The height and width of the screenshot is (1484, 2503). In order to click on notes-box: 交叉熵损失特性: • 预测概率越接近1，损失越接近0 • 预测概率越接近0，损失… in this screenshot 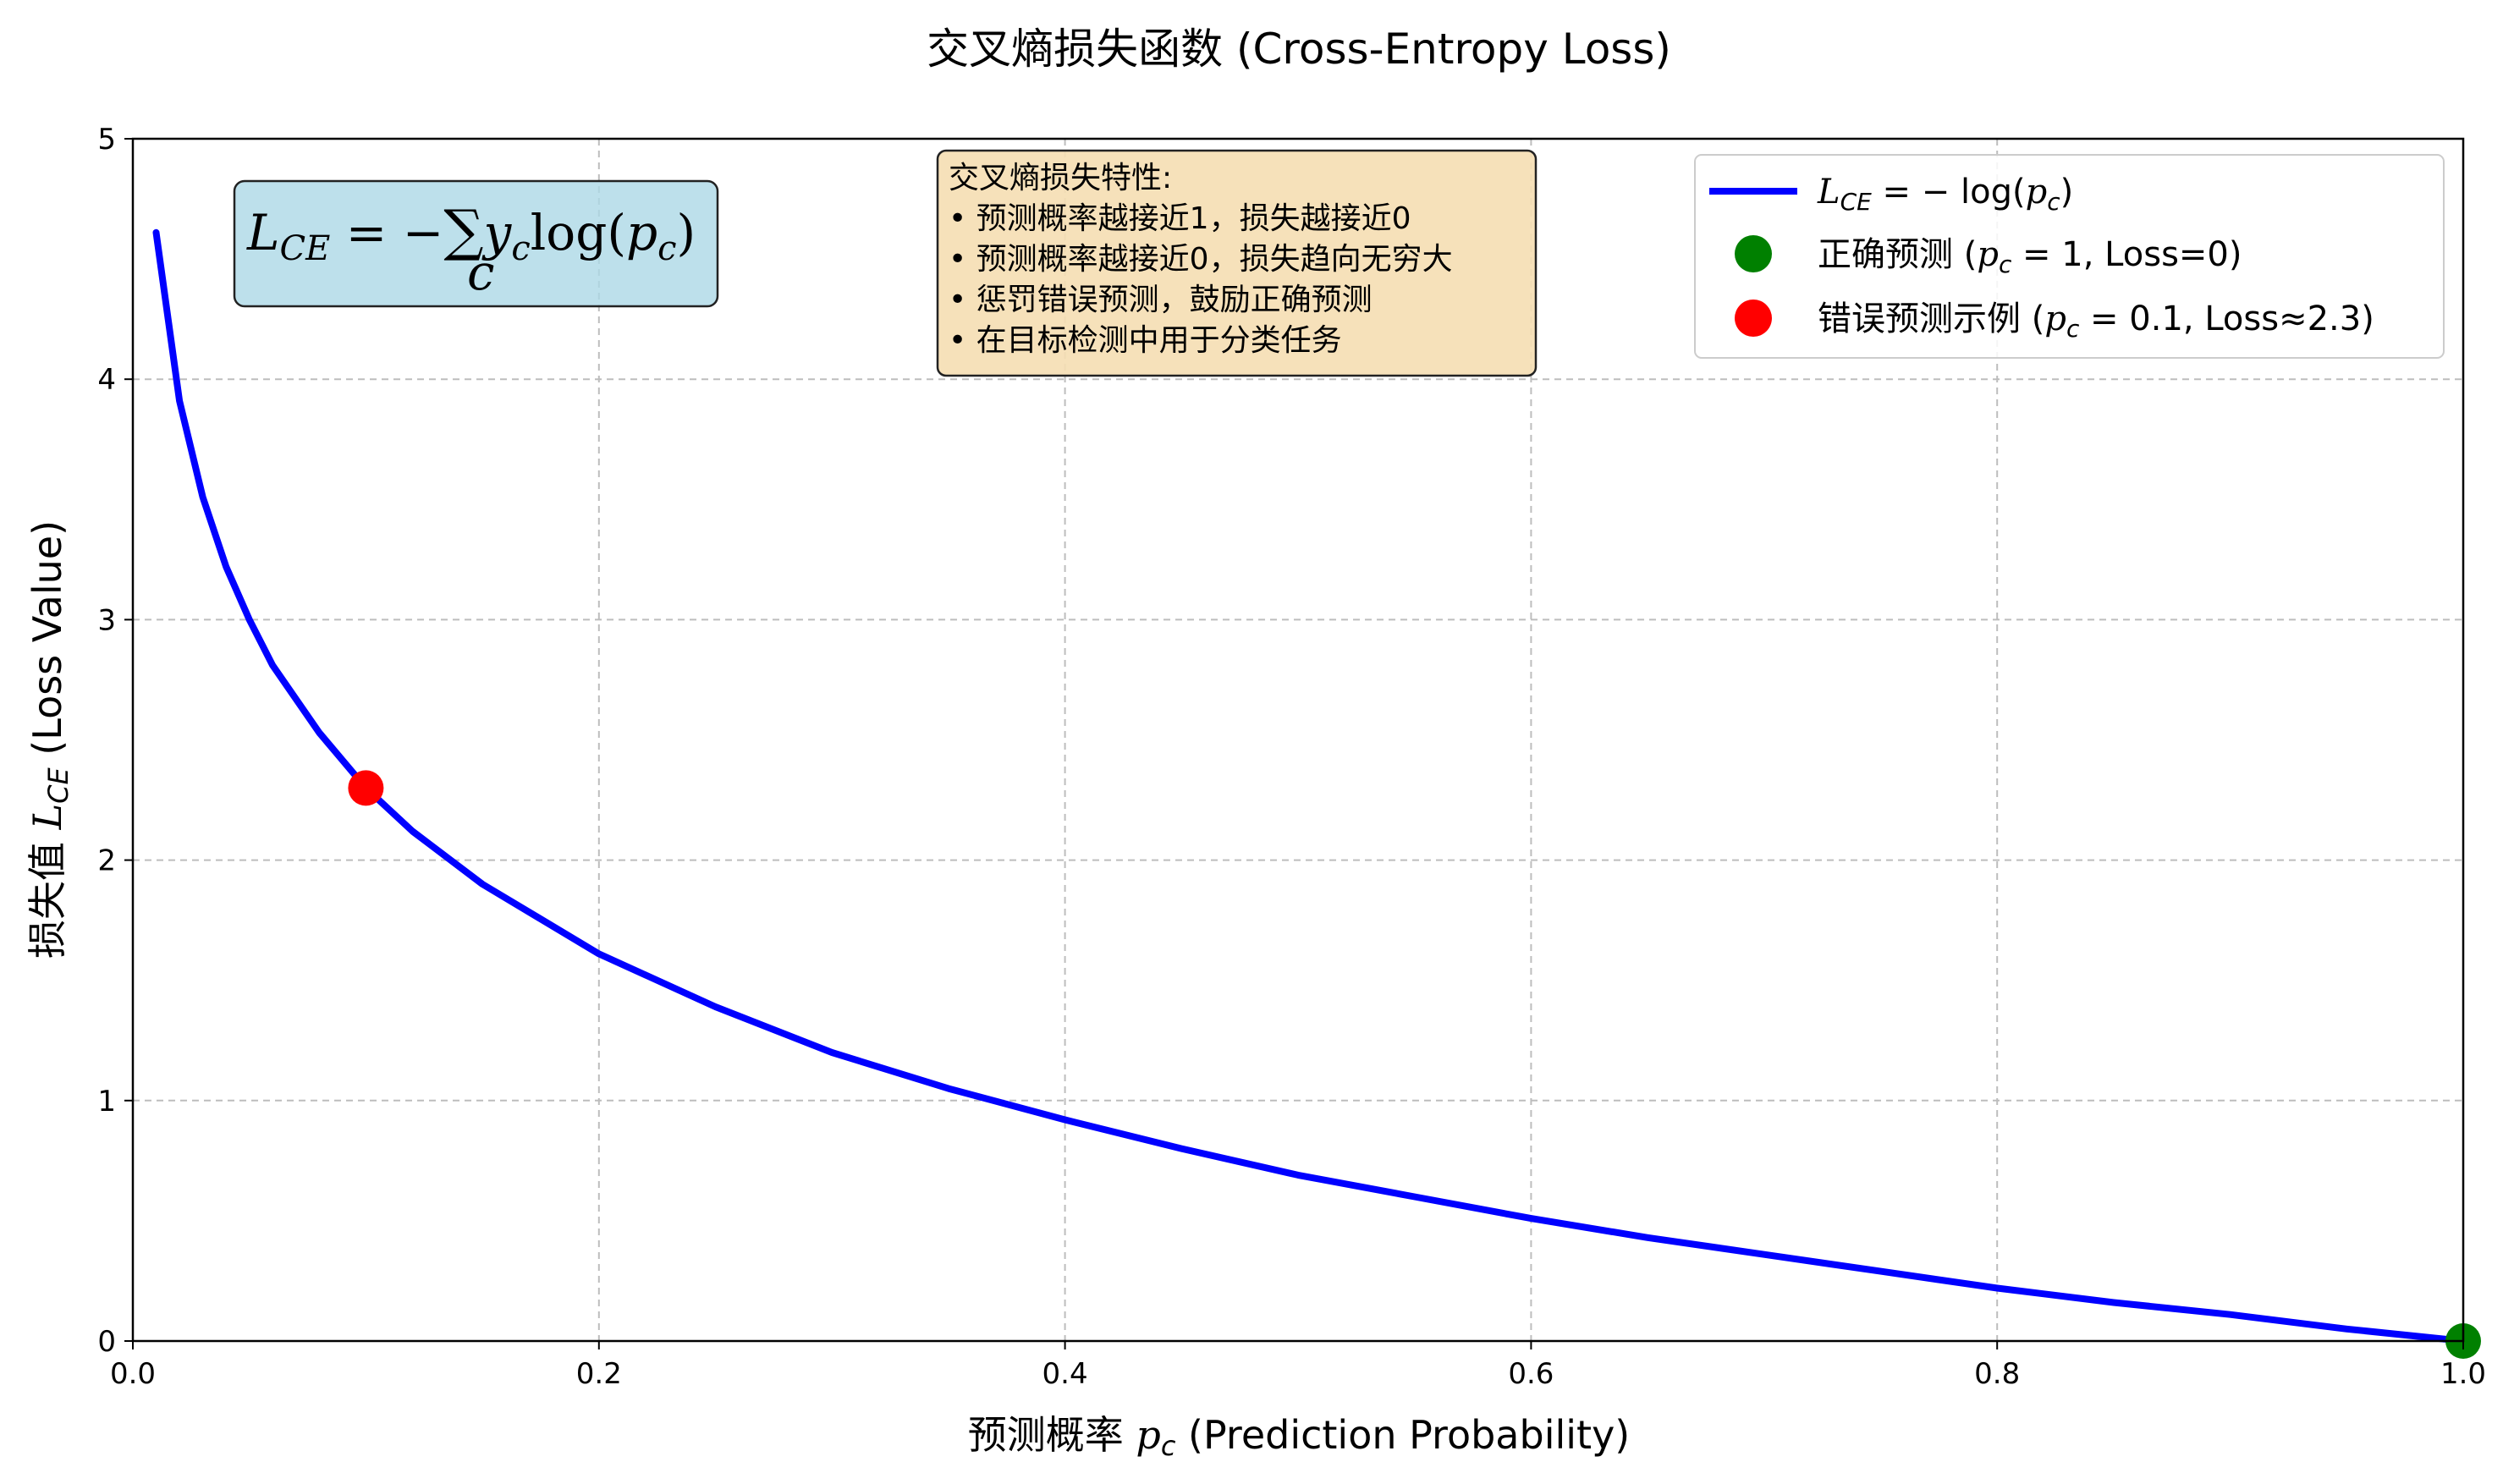, I will do `click(1237, 263)`.